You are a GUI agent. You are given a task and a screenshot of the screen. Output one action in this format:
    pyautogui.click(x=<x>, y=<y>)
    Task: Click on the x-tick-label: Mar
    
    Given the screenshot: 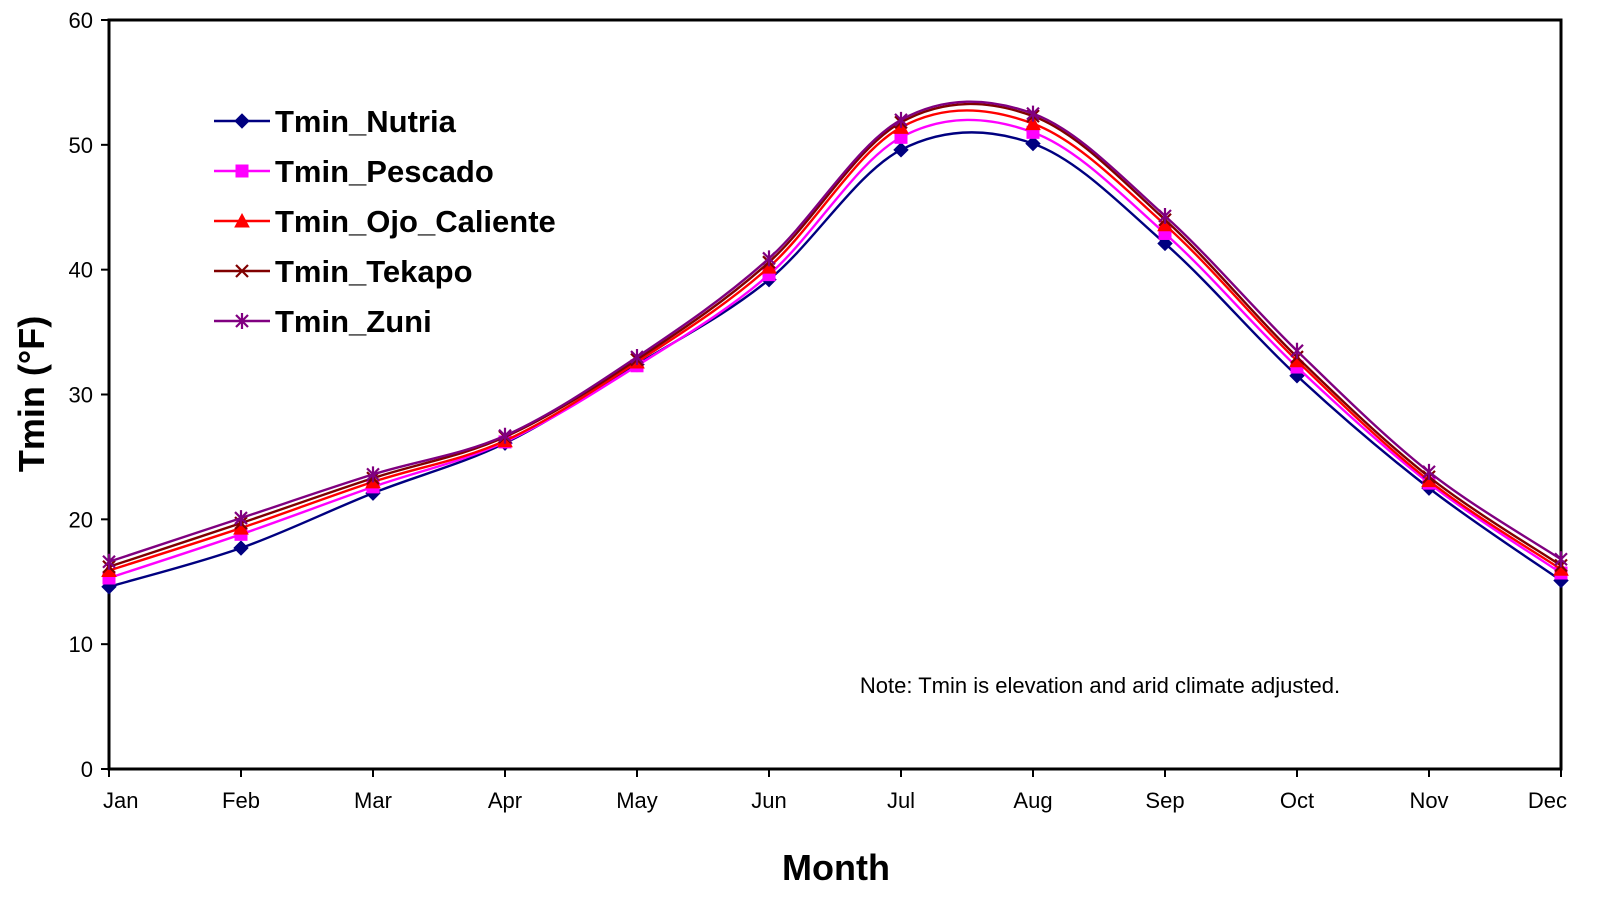 What is the action you would take?
    pyautogui.click(x=373, y=800)
    